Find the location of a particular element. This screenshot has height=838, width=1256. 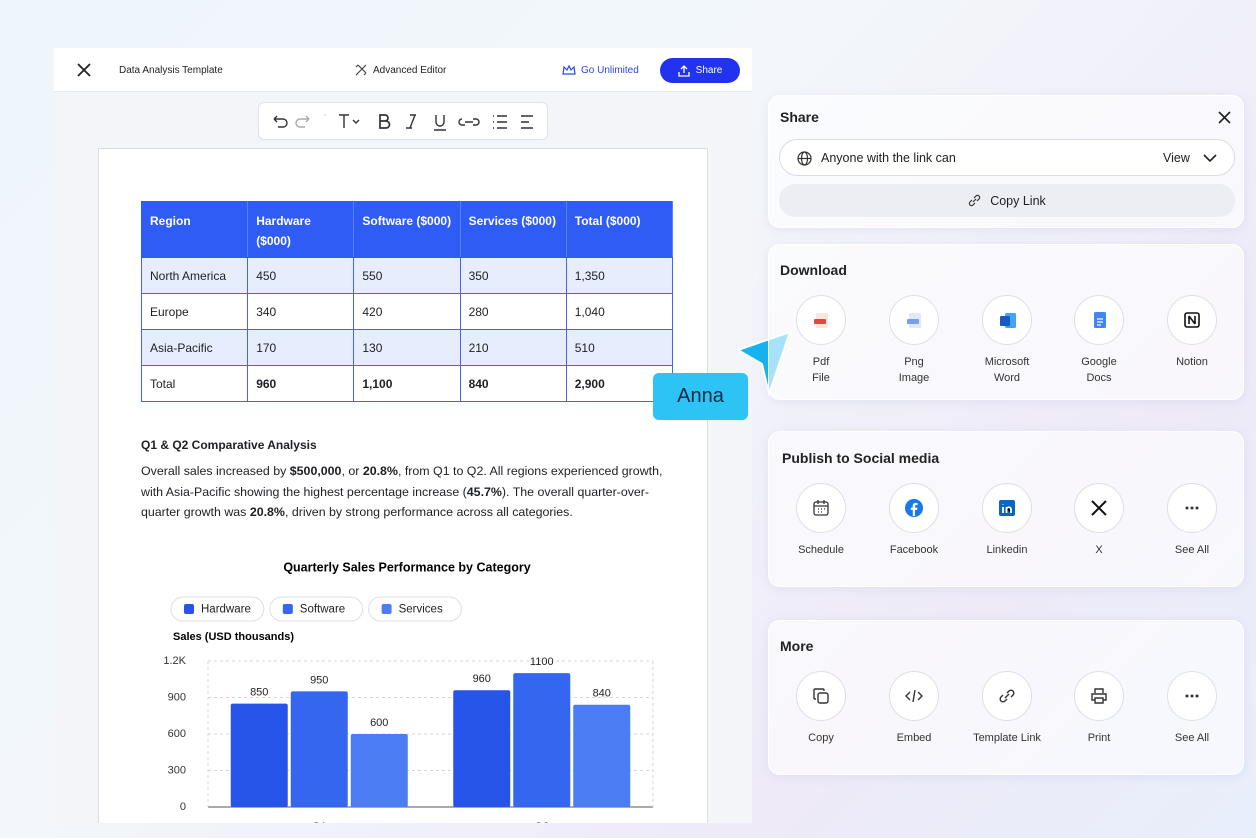

table-cell: 280 is located at coordinates (513, 311).